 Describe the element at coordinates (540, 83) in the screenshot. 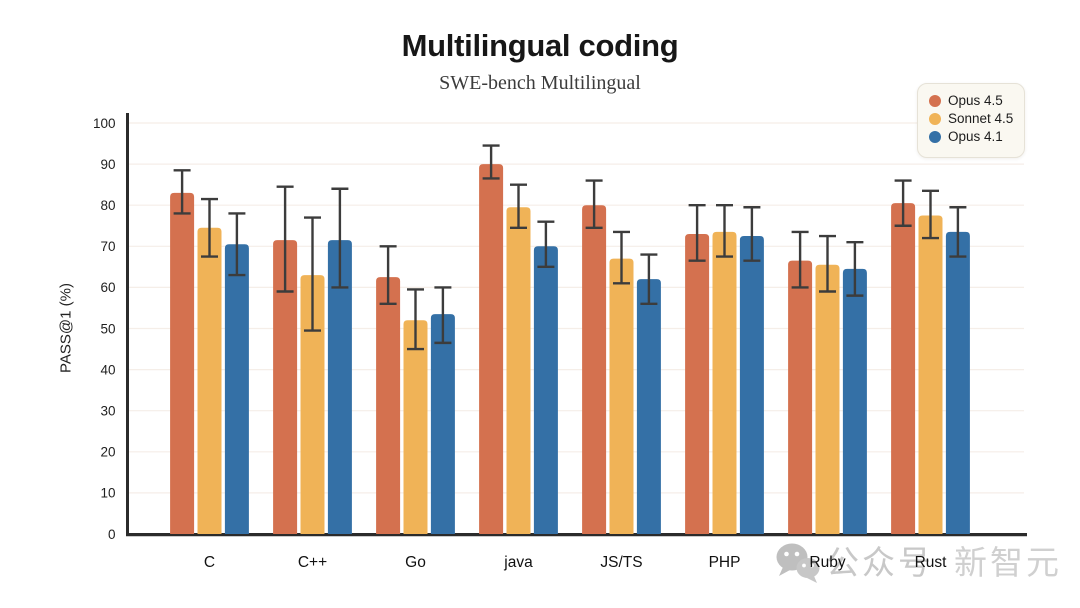

I see `chart-subtitle: SWE-bench Multilingual` at that location.